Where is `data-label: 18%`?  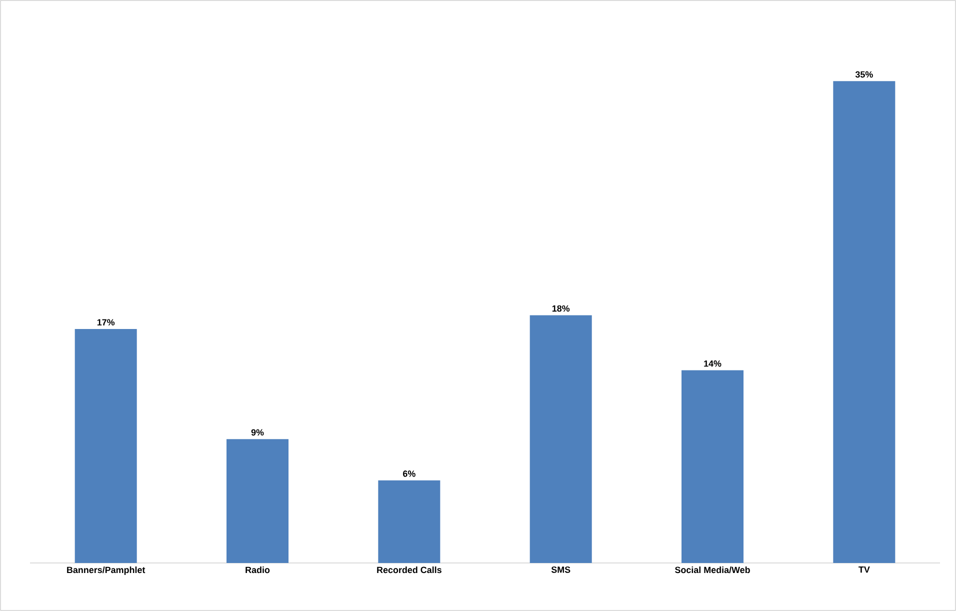
data-label: 18% is located at coordinates (561, 308).